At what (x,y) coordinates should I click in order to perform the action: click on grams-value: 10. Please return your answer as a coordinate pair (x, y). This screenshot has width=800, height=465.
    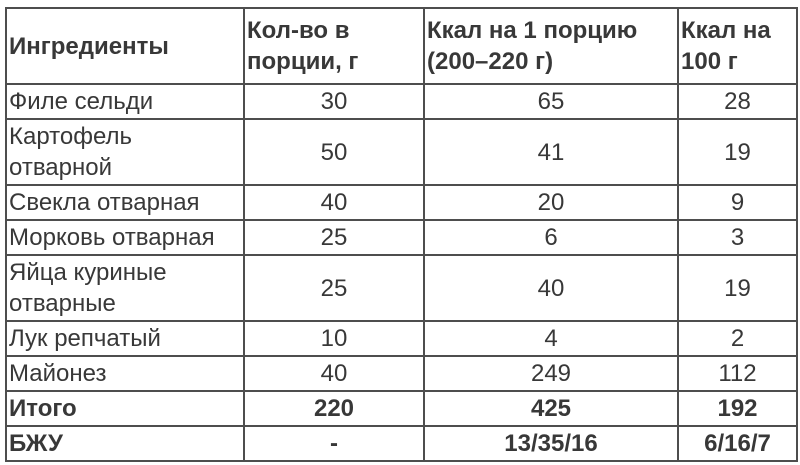
    Looking at the image, I should click on (334, 338).